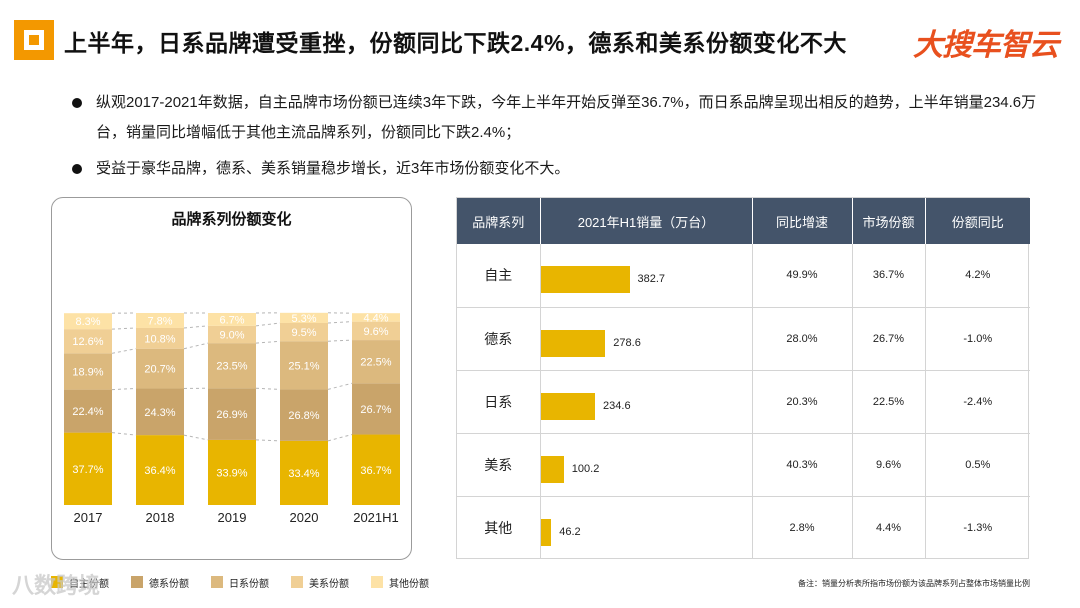 This screenshot has width=1080, height=608. What do you see at coordinates (375, 332) in the screenshot?
I see `bar-data-label: 9.6%` at bounding box center [375, 332].